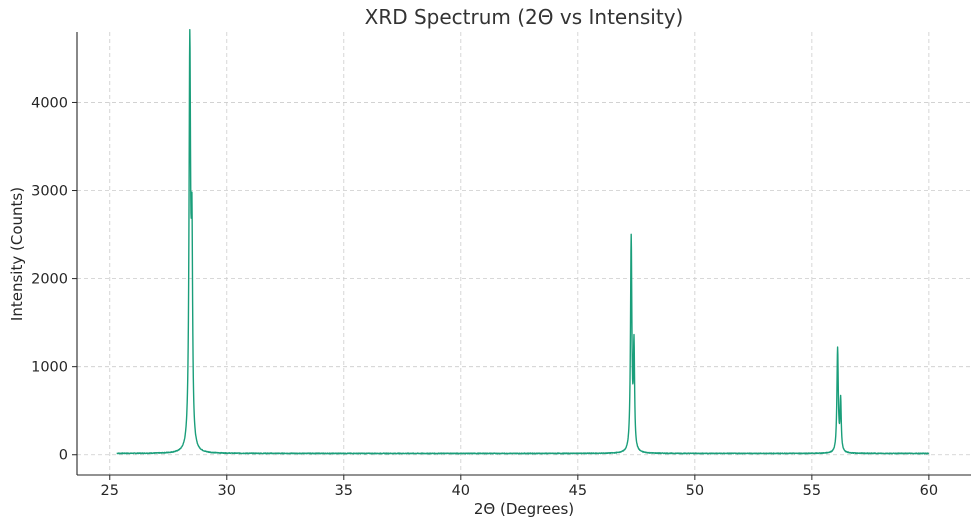  I want to click on y-tick-label: 3000, so click(49, 192).